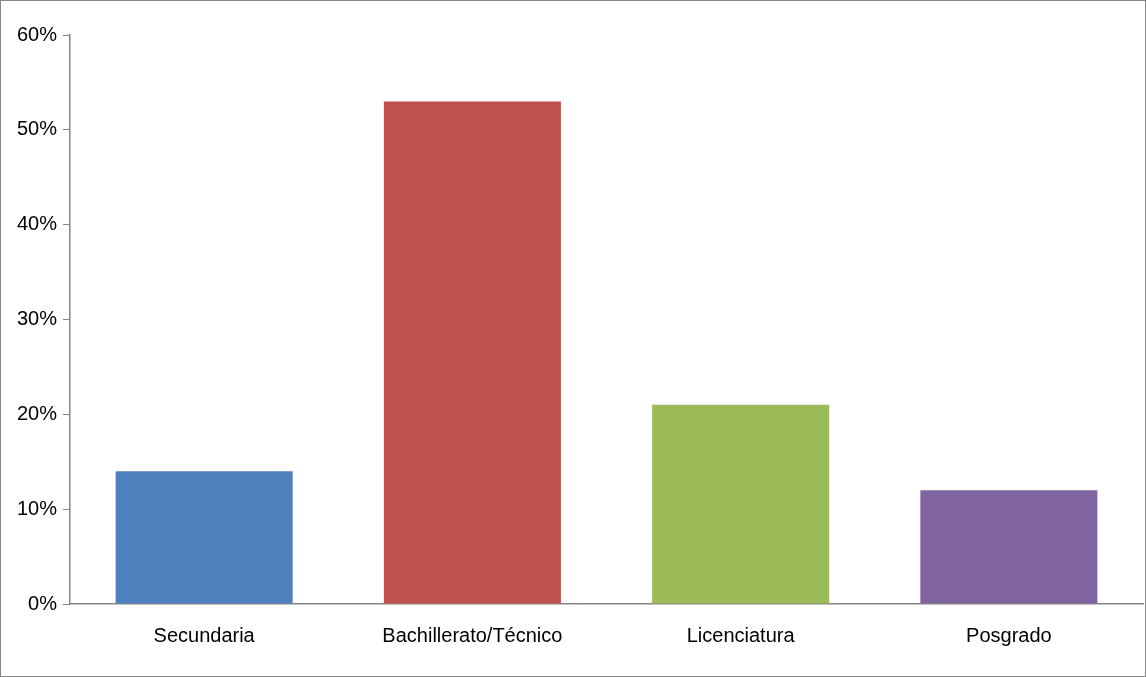 The height and width of the screenshot is (677, 1146). Describe the element at coordinates (37, 507) in the screenshot. I see `y-tick-label: 10%` at that location.